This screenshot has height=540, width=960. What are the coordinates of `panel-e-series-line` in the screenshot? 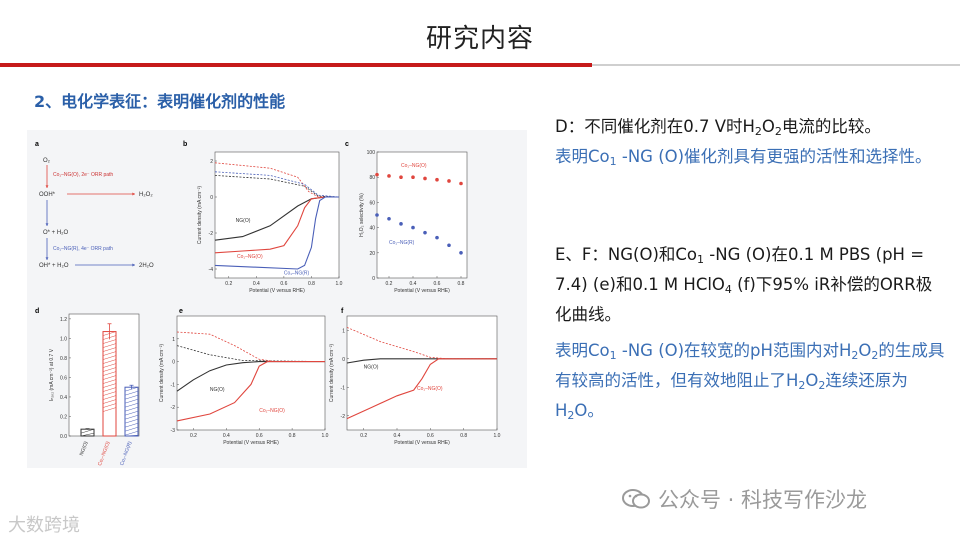 It's located at (250, 376).